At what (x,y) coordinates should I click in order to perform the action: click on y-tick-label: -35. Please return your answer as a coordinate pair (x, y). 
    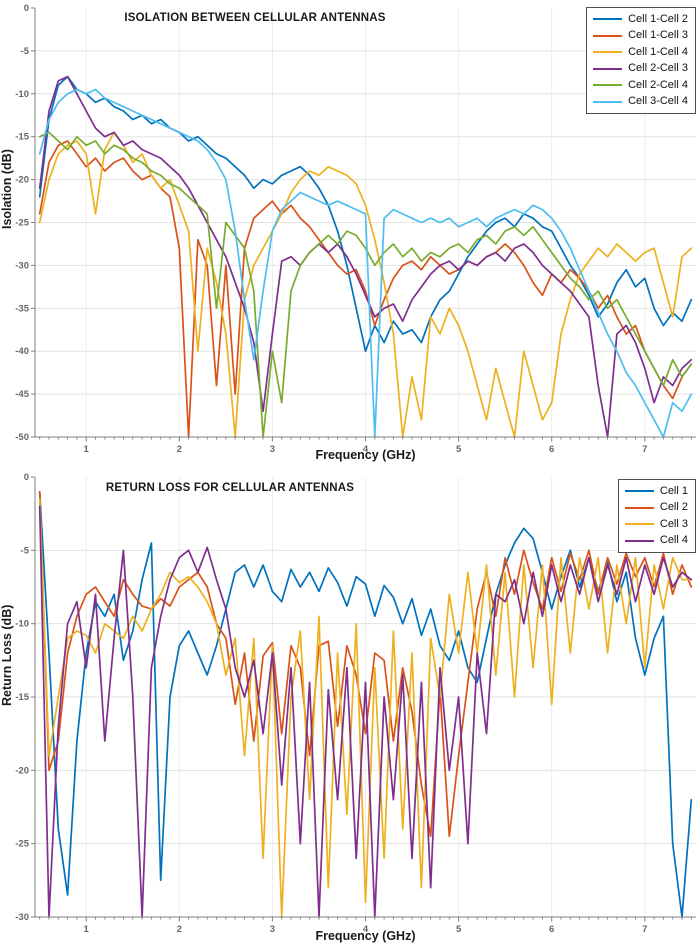
    Looking at the image, I should click on (22, 308).